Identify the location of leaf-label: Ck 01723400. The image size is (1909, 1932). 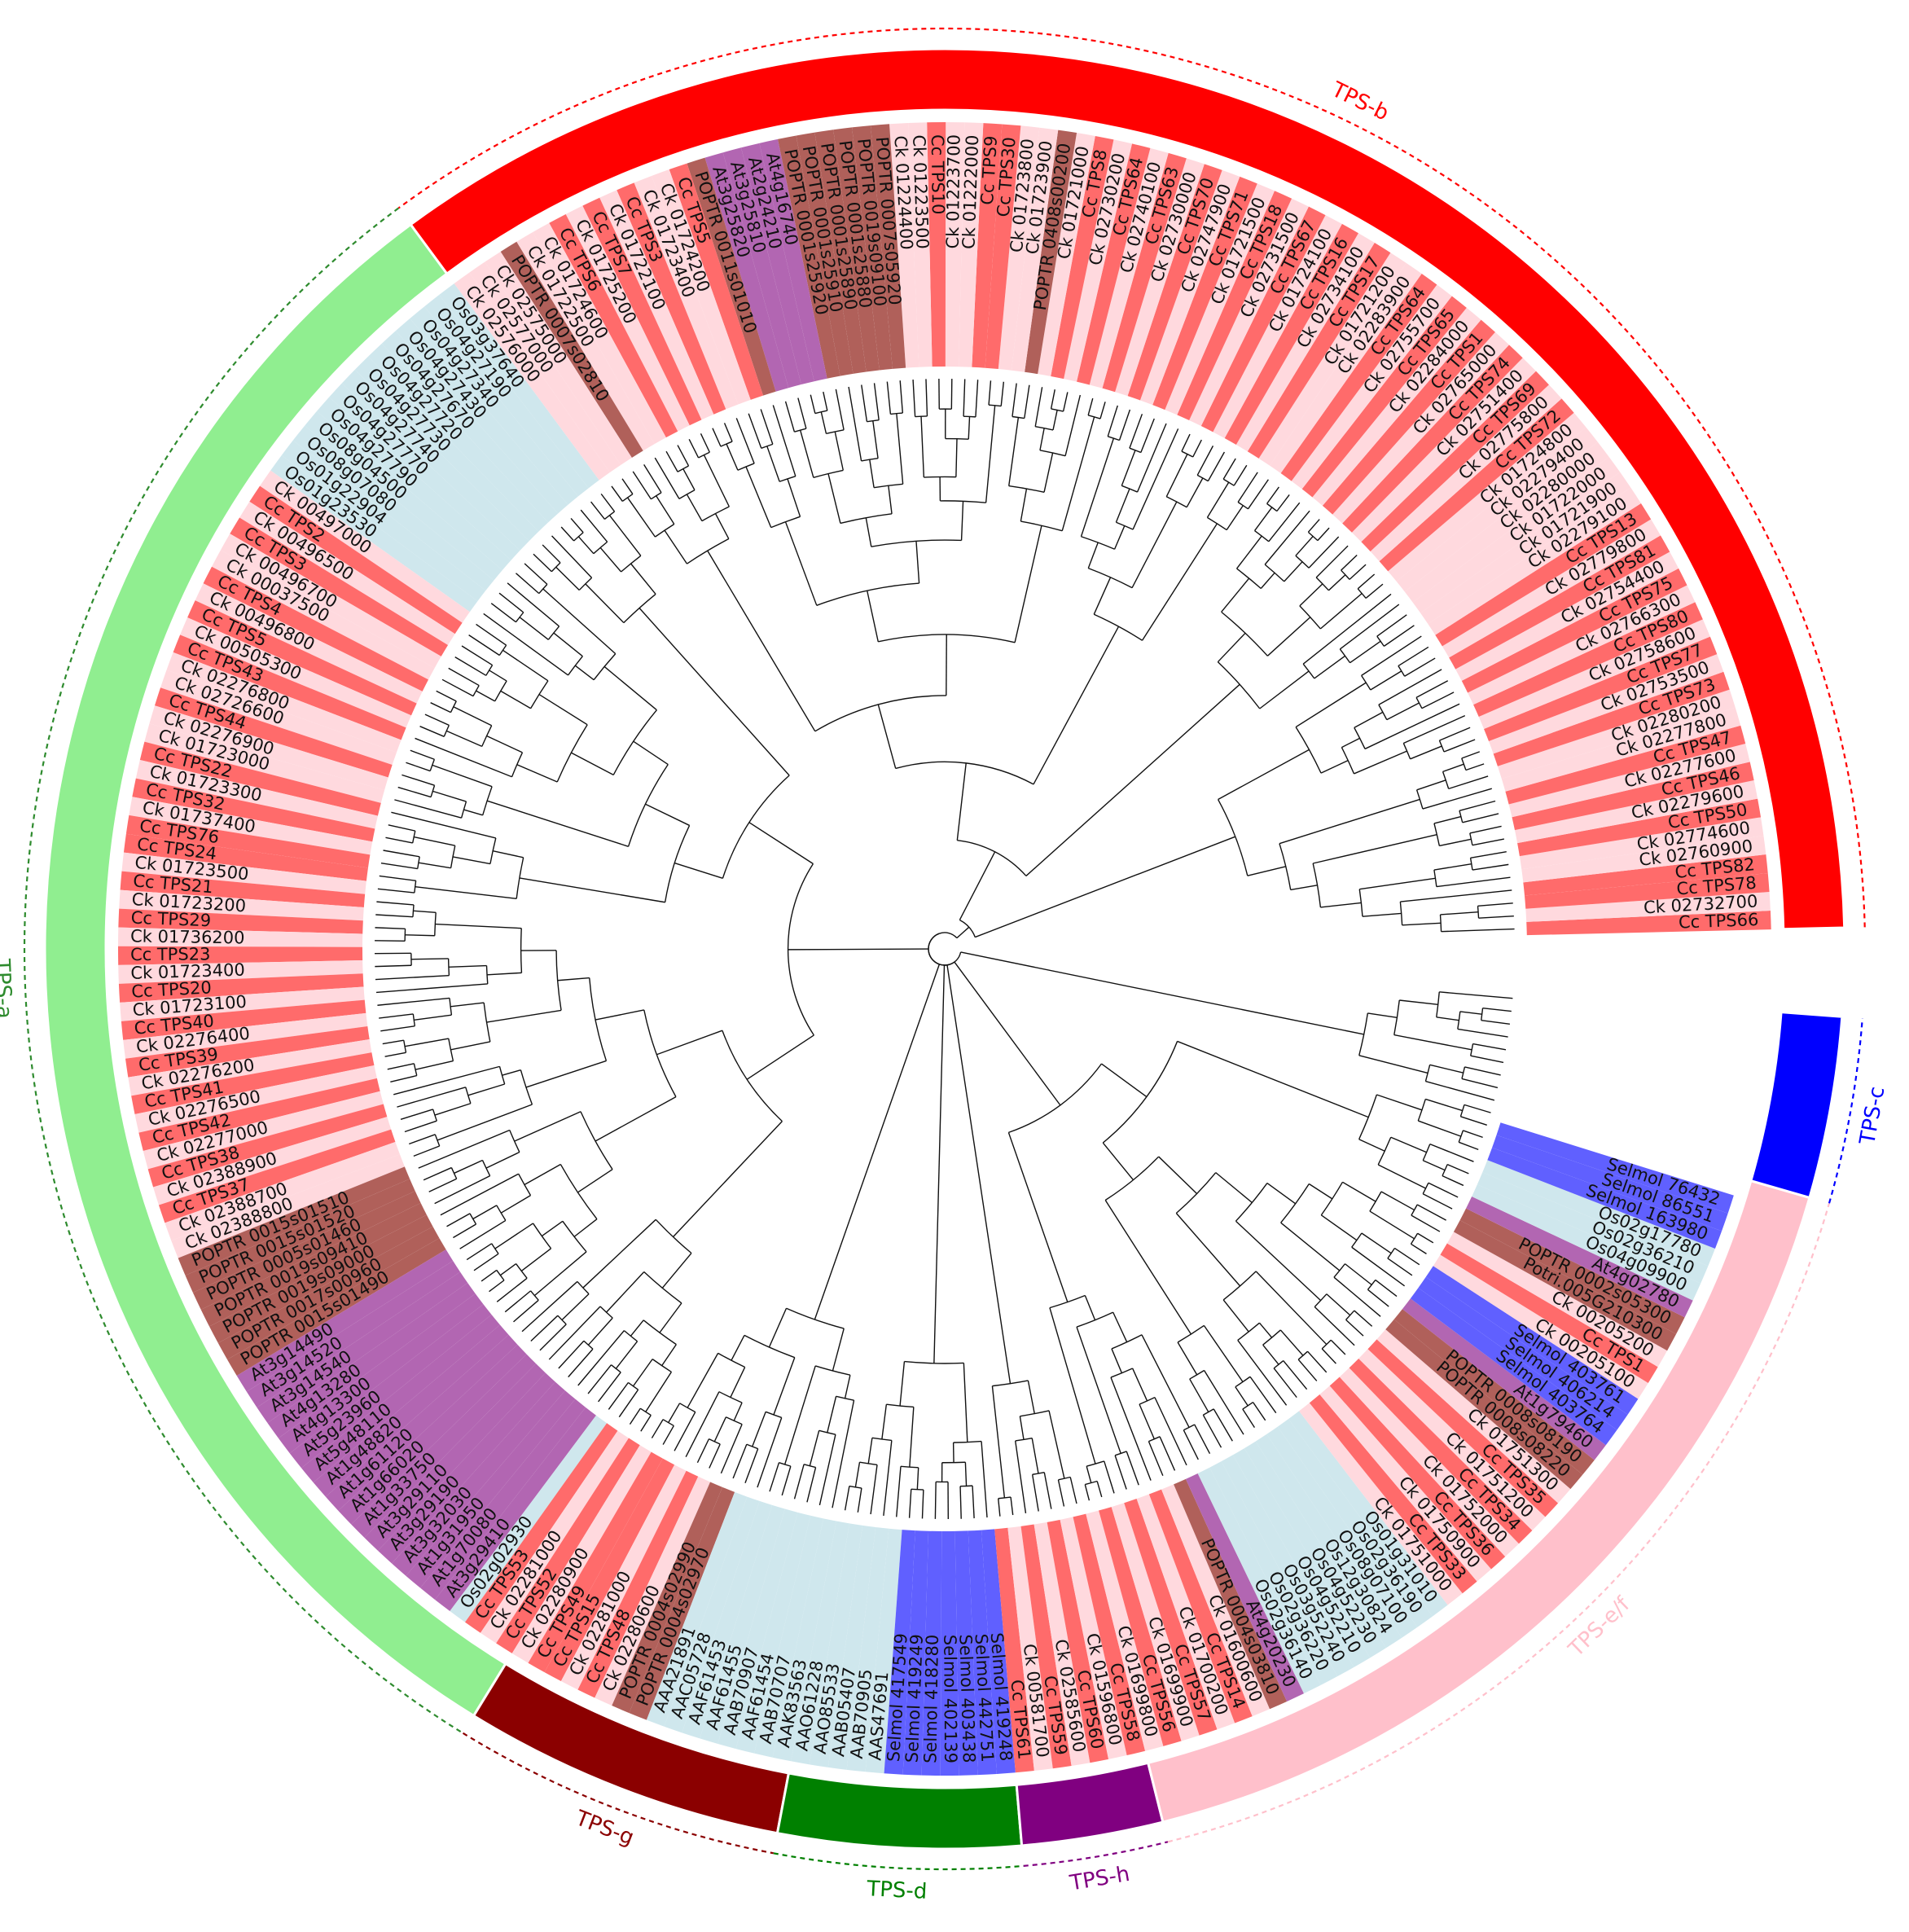
(188, 971).